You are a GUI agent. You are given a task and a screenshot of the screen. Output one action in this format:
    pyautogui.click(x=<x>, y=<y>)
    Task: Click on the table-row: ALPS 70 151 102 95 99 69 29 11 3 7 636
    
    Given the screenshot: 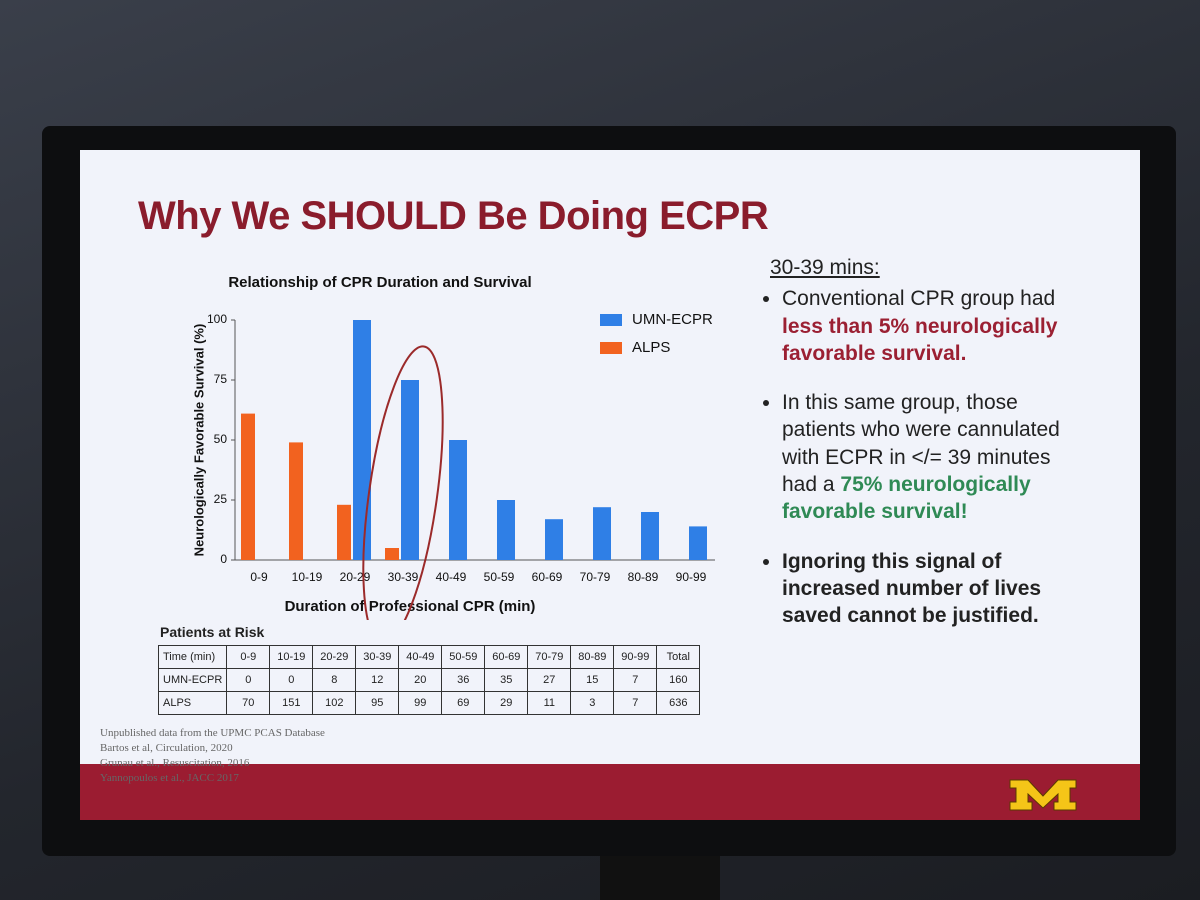 What is the action you would take?
    pyautogui.click(x=429, y=703)
    